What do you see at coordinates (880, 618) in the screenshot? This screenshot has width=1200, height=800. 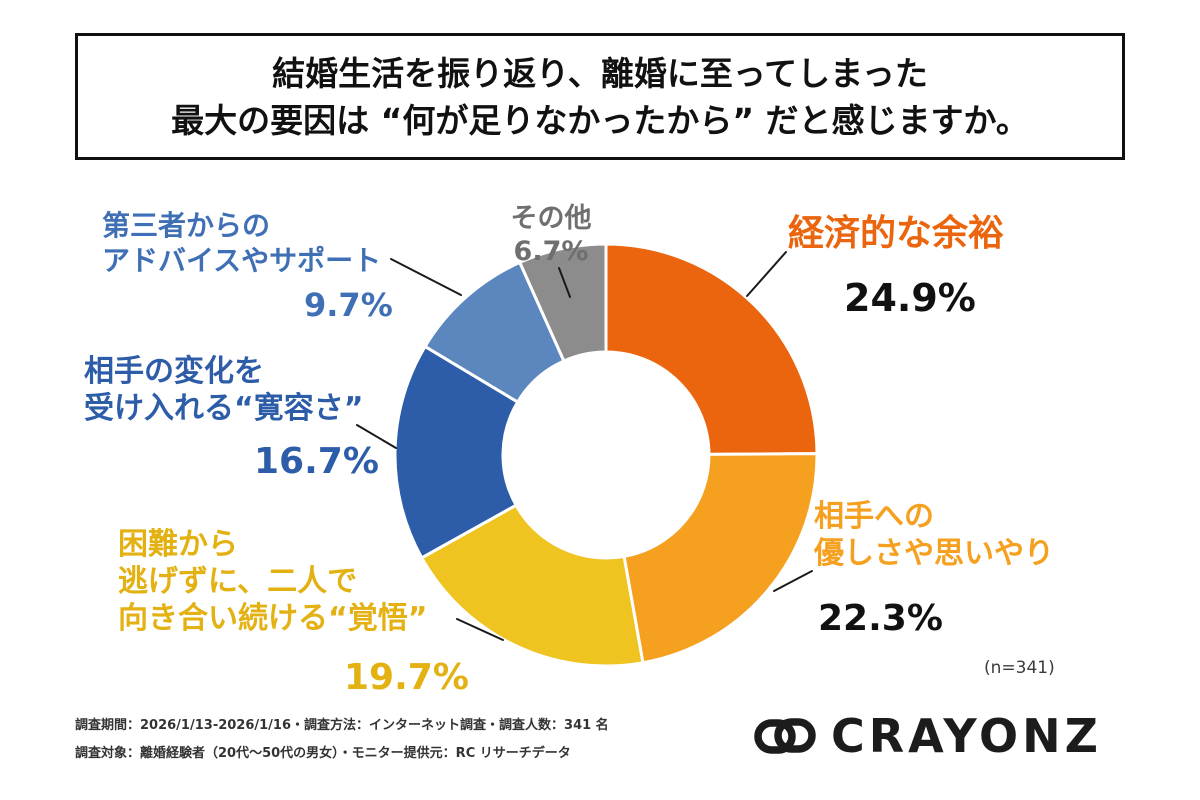 I see `segment-percent-kindness: 22.3%` at bounding box center [880, 618].